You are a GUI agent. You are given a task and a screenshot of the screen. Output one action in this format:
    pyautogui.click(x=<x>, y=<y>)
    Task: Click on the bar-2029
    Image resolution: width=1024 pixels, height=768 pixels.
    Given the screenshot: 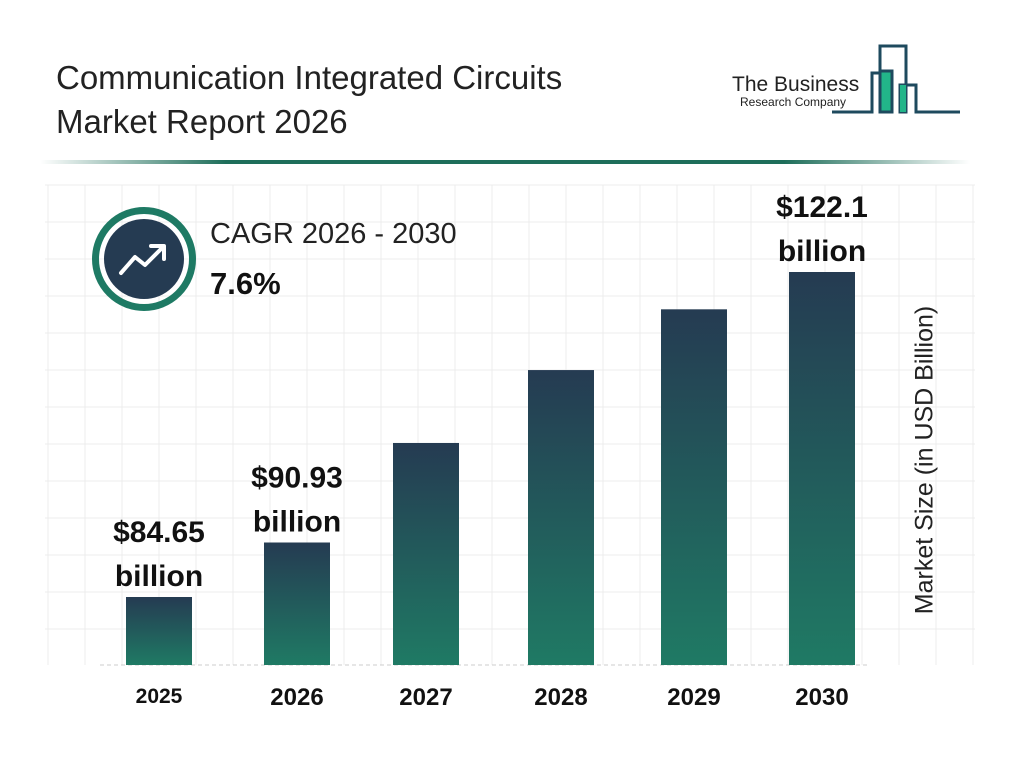 What is the action you would take?
    pyautogui.click(x=694, y=487)
    